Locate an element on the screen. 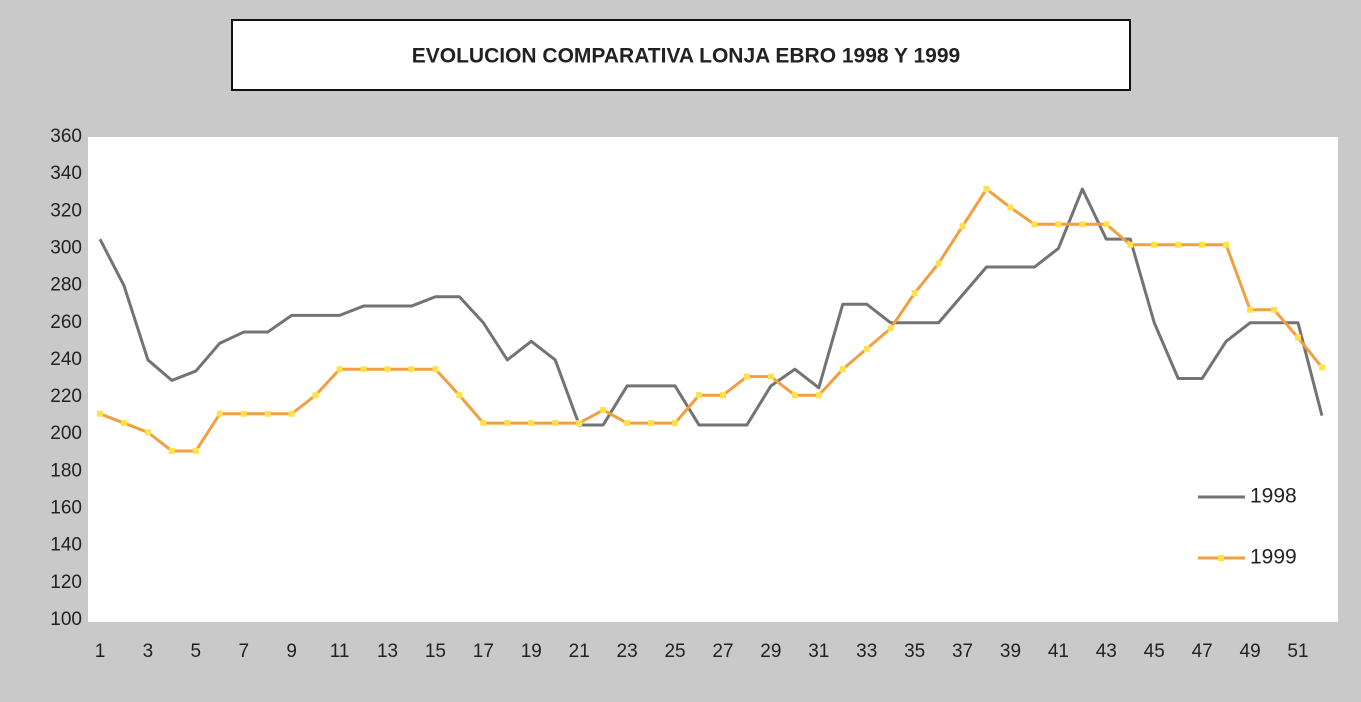  y-tick-label: 300 is located at coordinates (66, 247).